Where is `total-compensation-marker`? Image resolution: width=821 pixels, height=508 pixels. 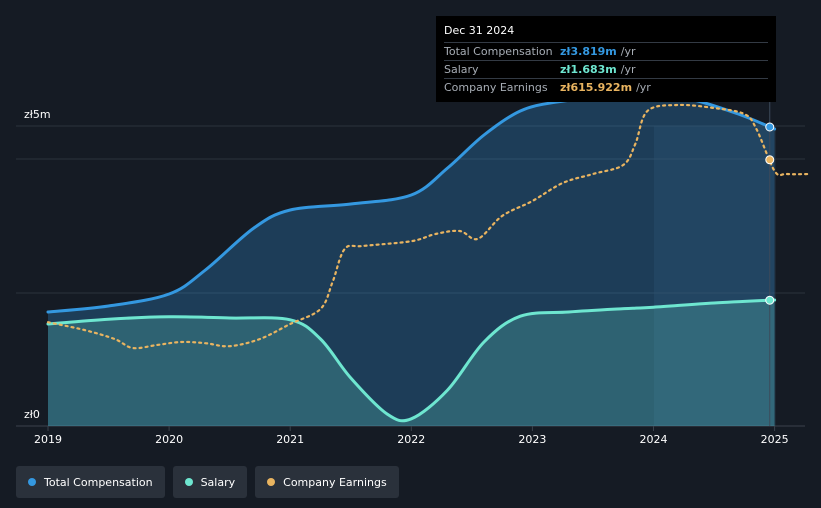 total-compensation-marker is located at coordinates (770, 127).